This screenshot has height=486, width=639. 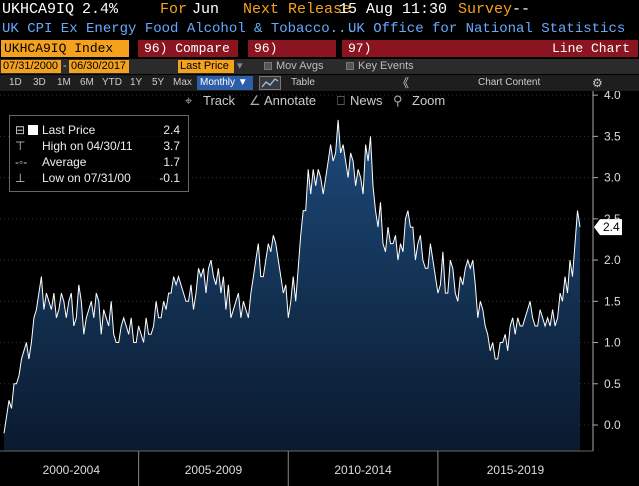 I want to click on table-button: Table, so click(x=303, y=82).